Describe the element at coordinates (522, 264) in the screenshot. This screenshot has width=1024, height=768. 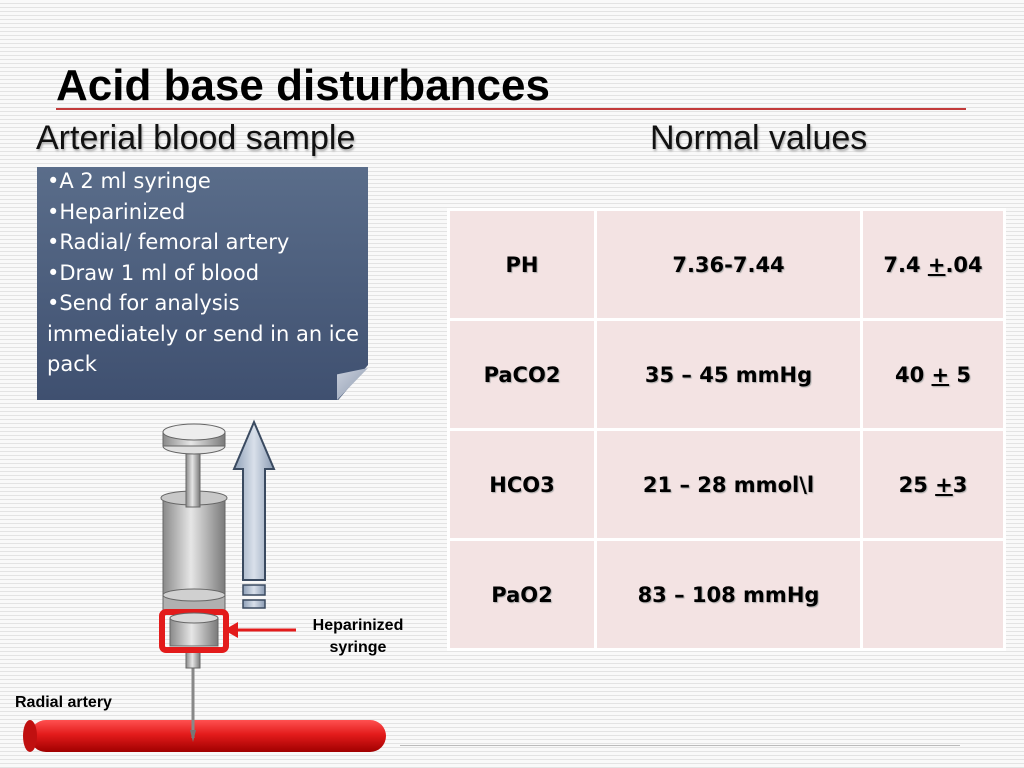
I see `param-cell: PH` at that location.